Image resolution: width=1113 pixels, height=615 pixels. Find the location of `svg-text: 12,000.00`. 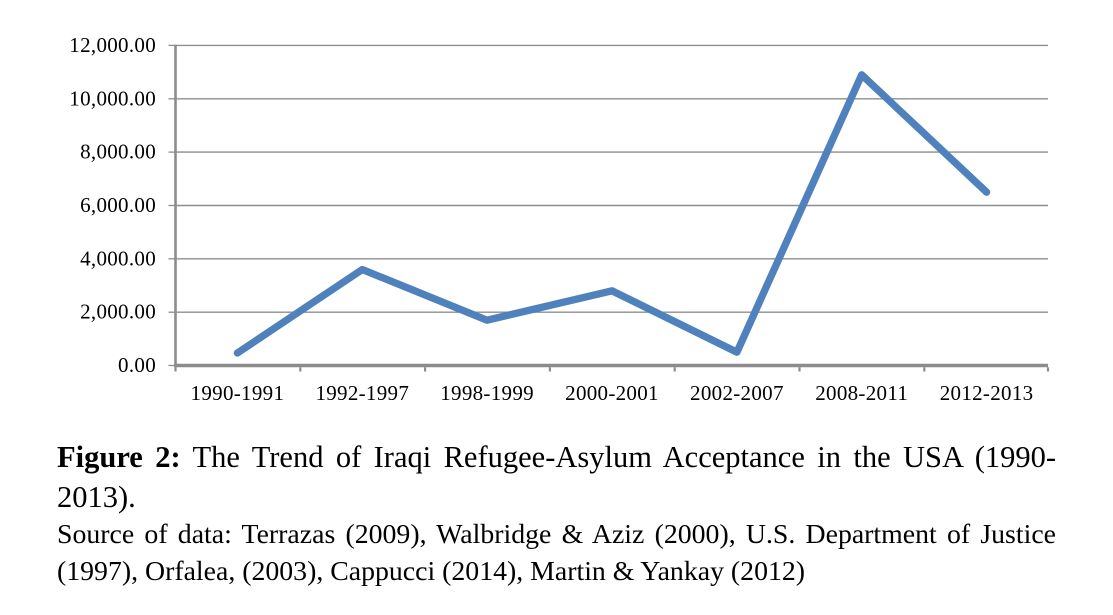

svg-text: 12,000.00 is located at coordinates (112, 45).